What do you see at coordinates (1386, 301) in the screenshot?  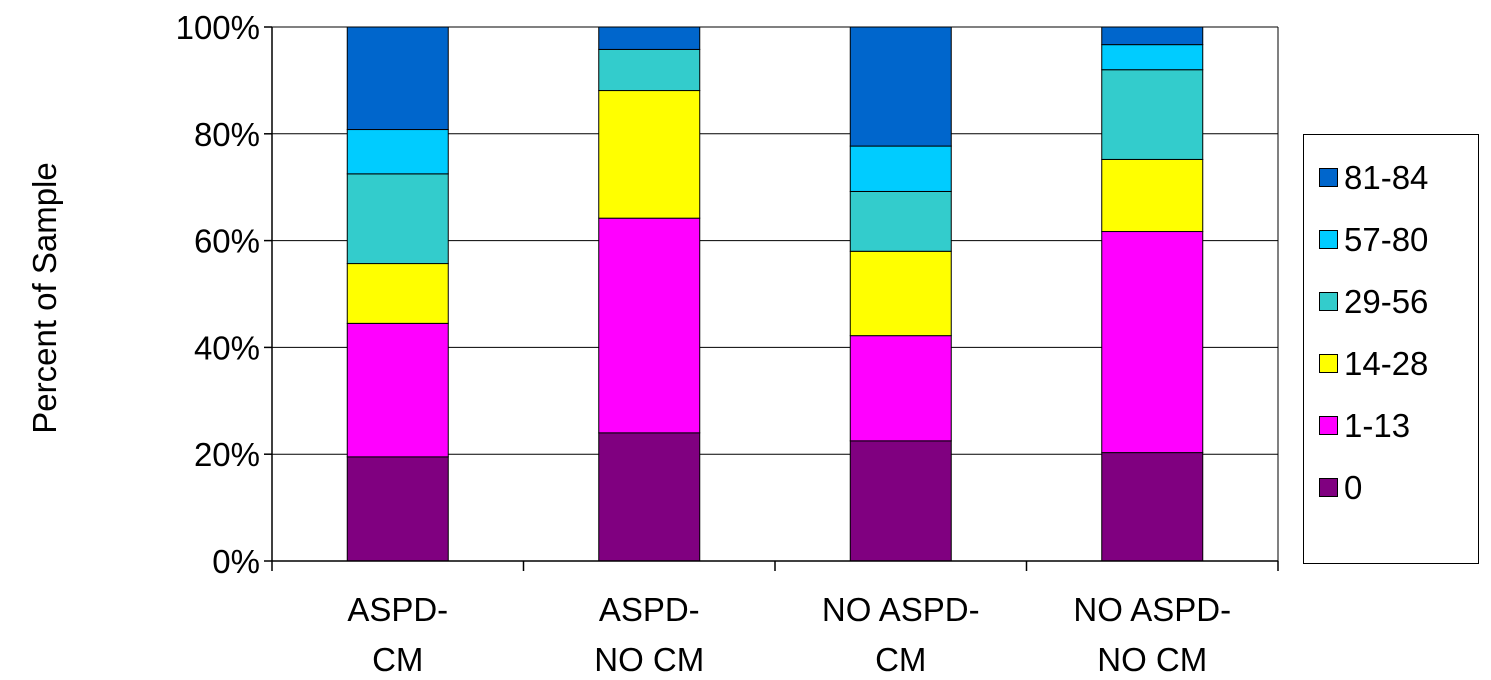 I see `legend-label: 29-56` at bounding box center [1386, 301].